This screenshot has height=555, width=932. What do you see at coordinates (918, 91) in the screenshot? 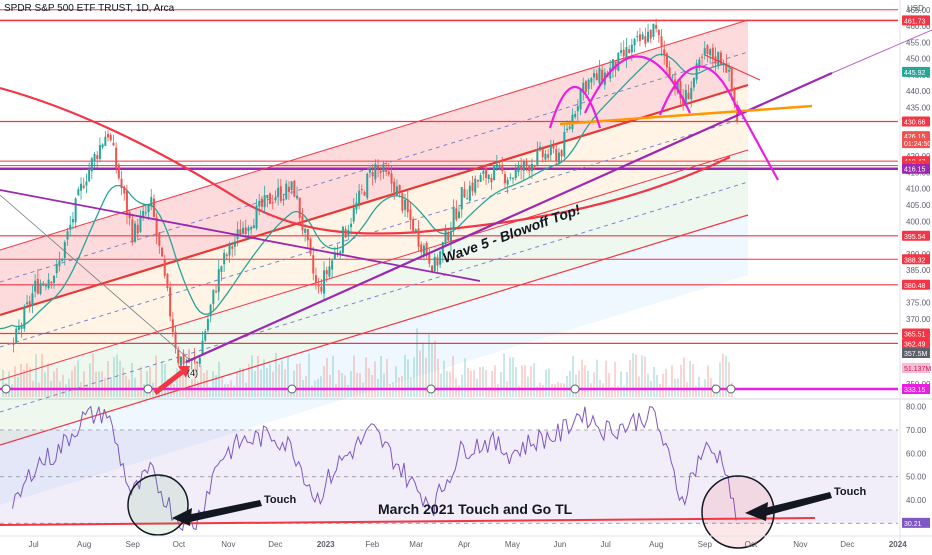
I see `price-tick-5: 440.00` at bounding box center [918, 91].